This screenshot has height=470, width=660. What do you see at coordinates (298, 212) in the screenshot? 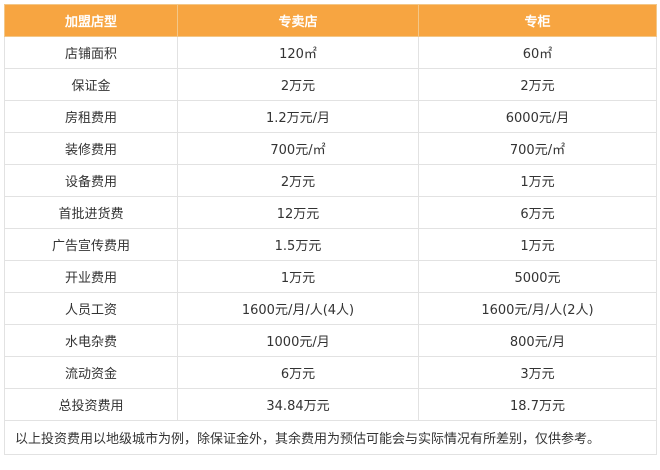
I see `flagship-value: 12万元` at bounding box center [298, 212].